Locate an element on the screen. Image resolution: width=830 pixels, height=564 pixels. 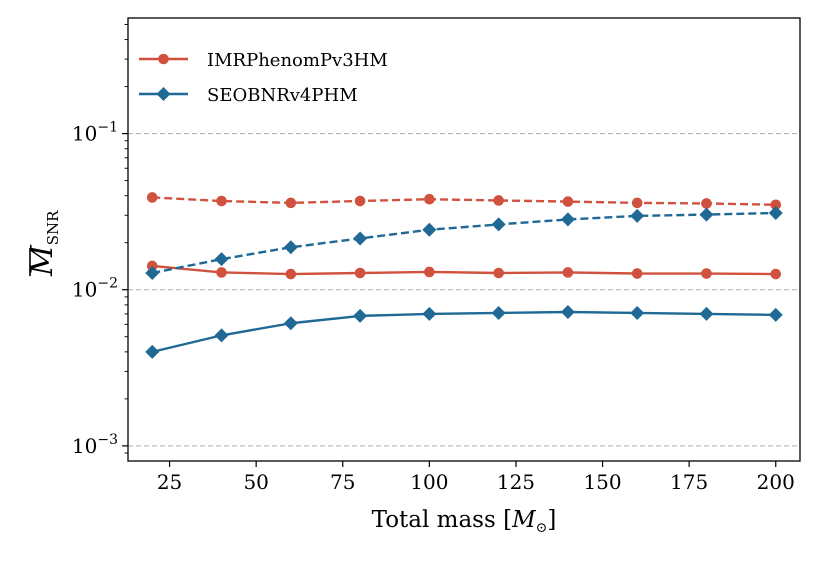
legend: IMRPhenomPv3HM SEOBNRv4PHM is located at coordinates (263, 78).